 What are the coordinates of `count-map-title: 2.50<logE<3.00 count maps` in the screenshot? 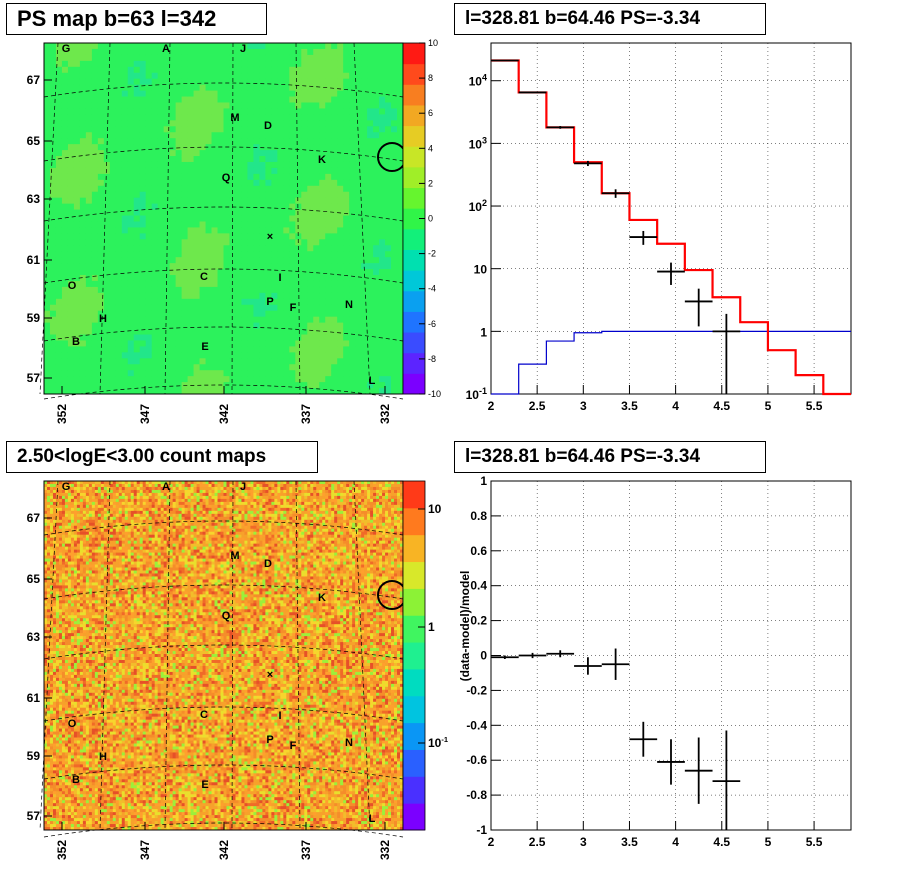 It's located at (162, 457).